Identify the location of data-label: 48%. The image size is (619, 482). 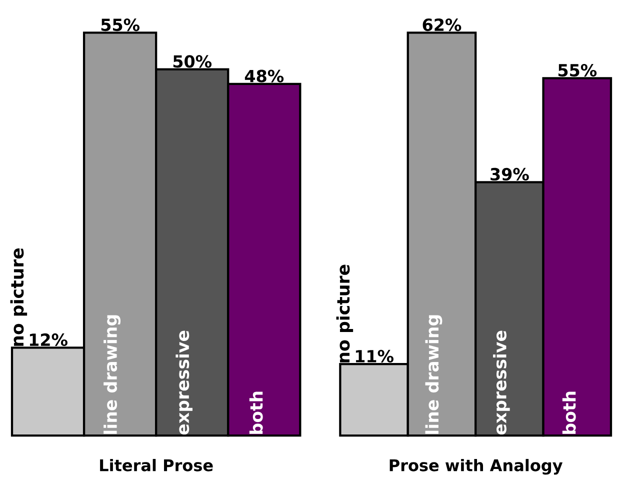
(264, 76).